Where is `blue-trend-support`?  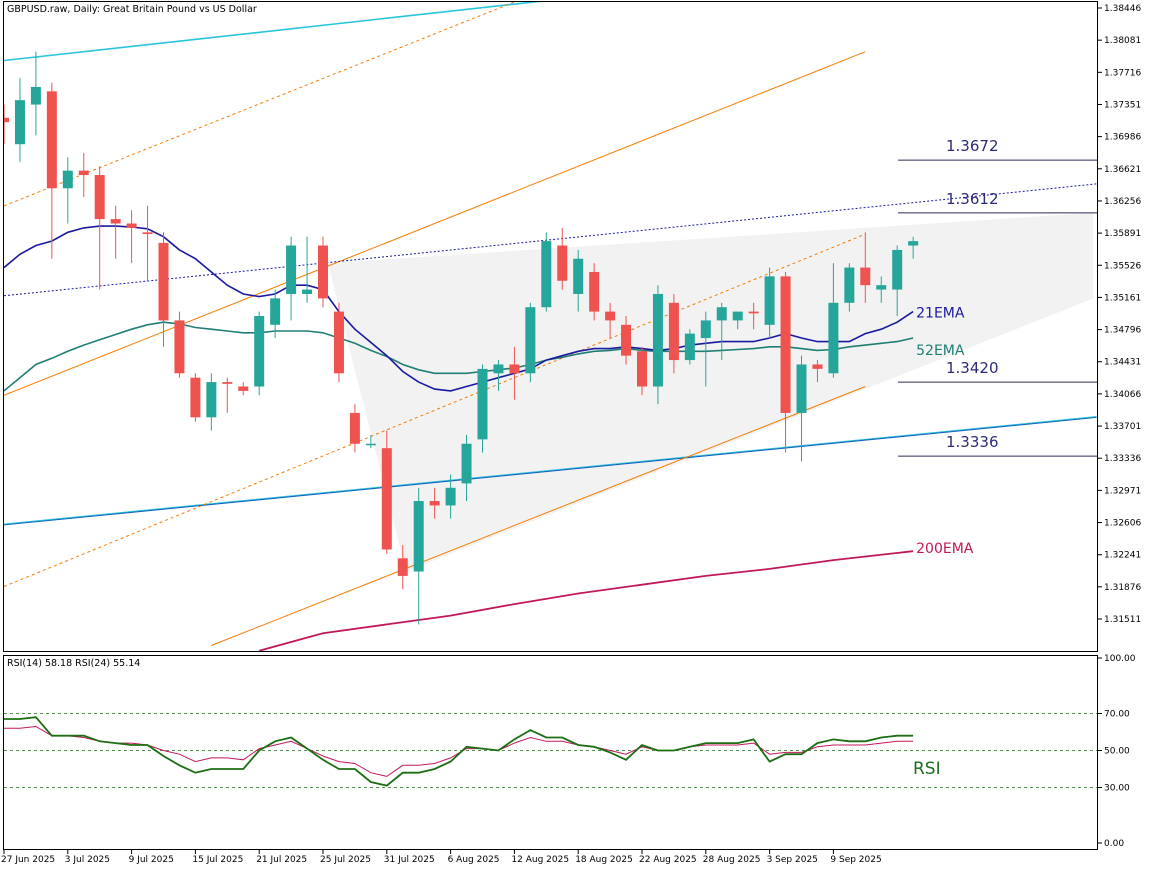 blue-trend-support is located at coordinates (550, 471).